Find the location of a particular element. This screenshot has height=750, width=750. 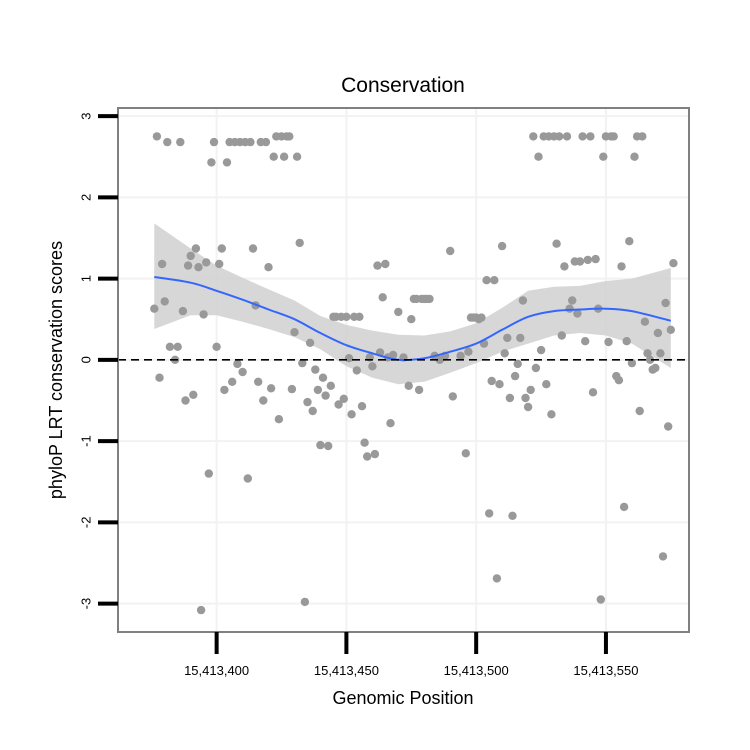

y-tick-label: -2 is located at coordinates (86, 523).